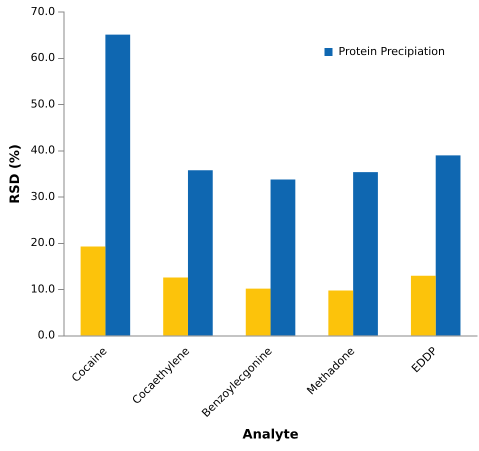 This screenshot has width=479, height=451. Describe the element at coordinates (43, 57) in the screenshot. I see `y-tick-label: 60.0` at that location.